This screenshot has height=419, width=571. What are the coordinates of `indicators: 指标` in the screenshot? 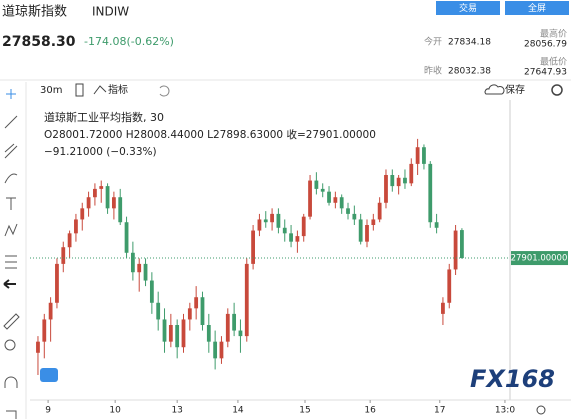 It's located at (118, 89).